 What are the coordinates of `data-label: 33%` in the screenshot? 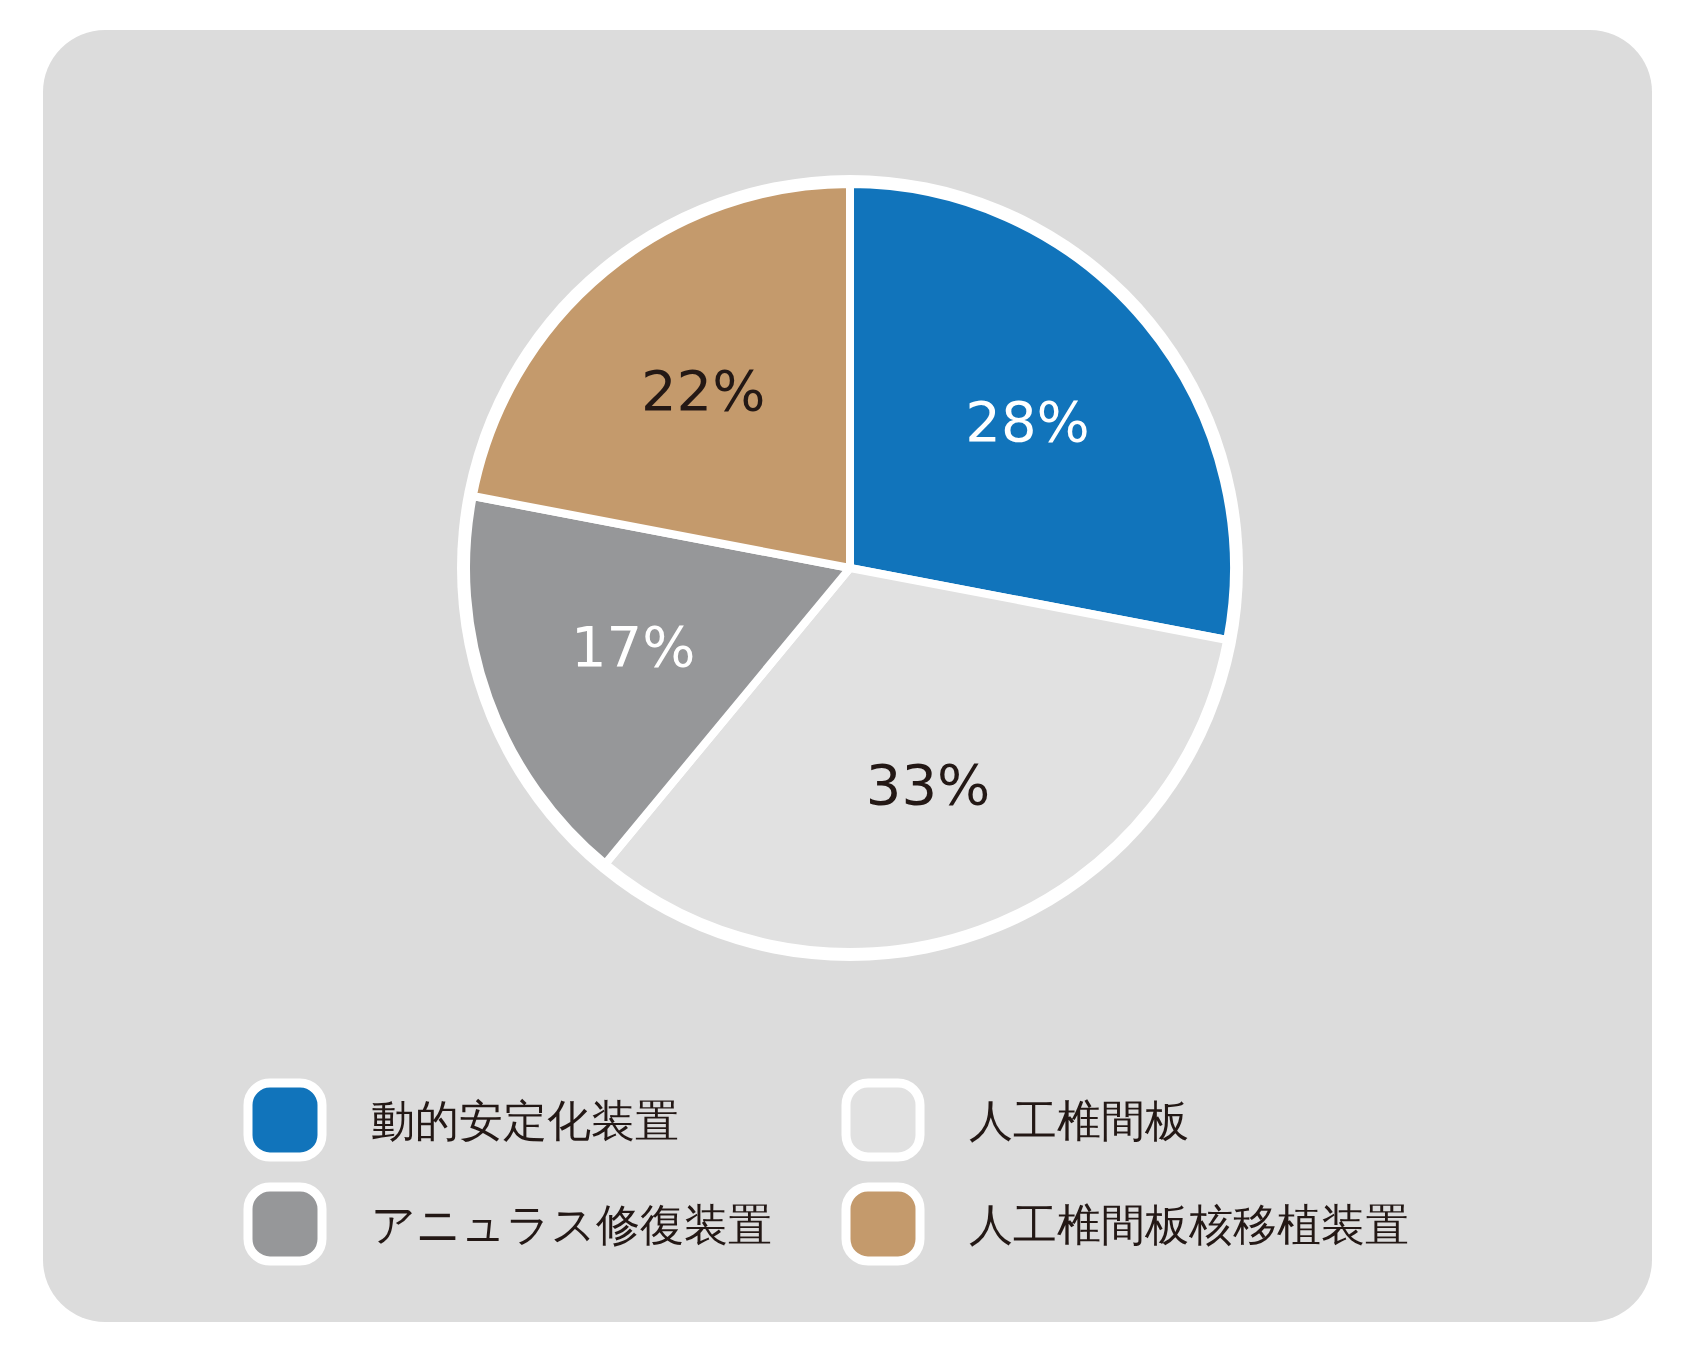 It's located at (928, 785).